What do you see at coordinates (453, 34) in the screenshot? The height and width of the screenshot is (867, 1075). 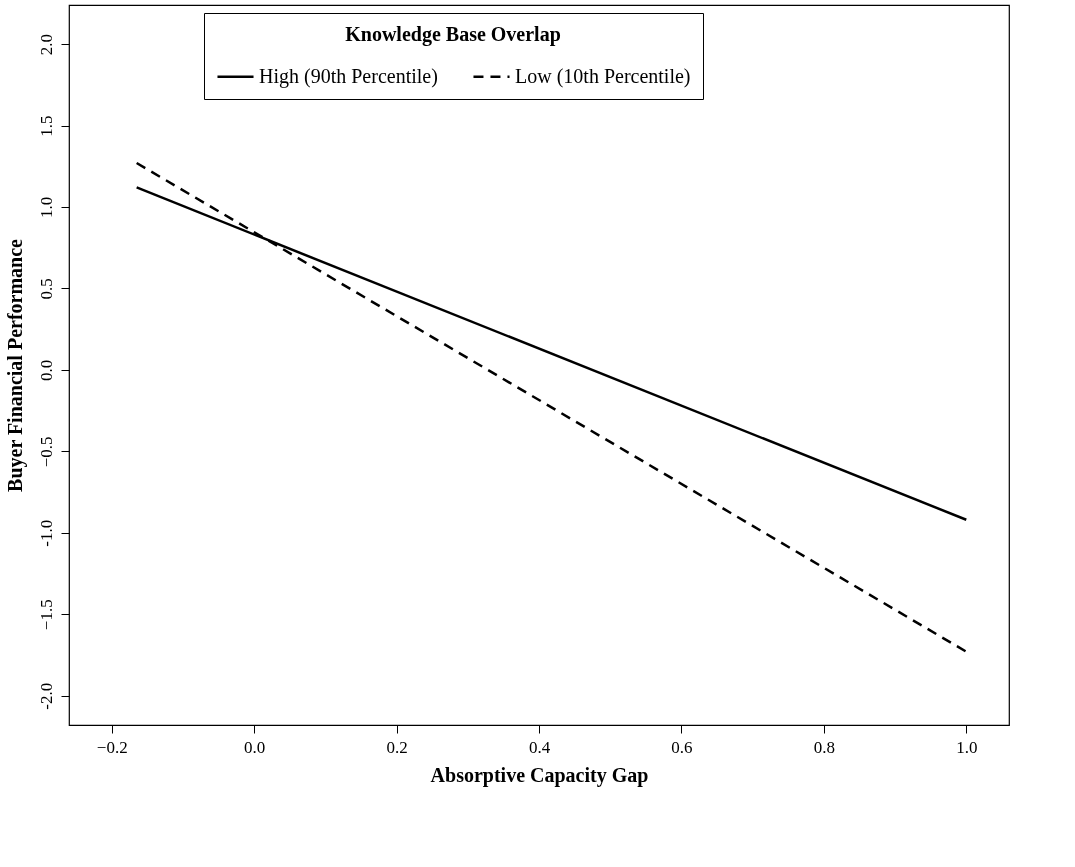 I see `legend-title: Knowledge Base Overlap` at bounding box center [453, 34].